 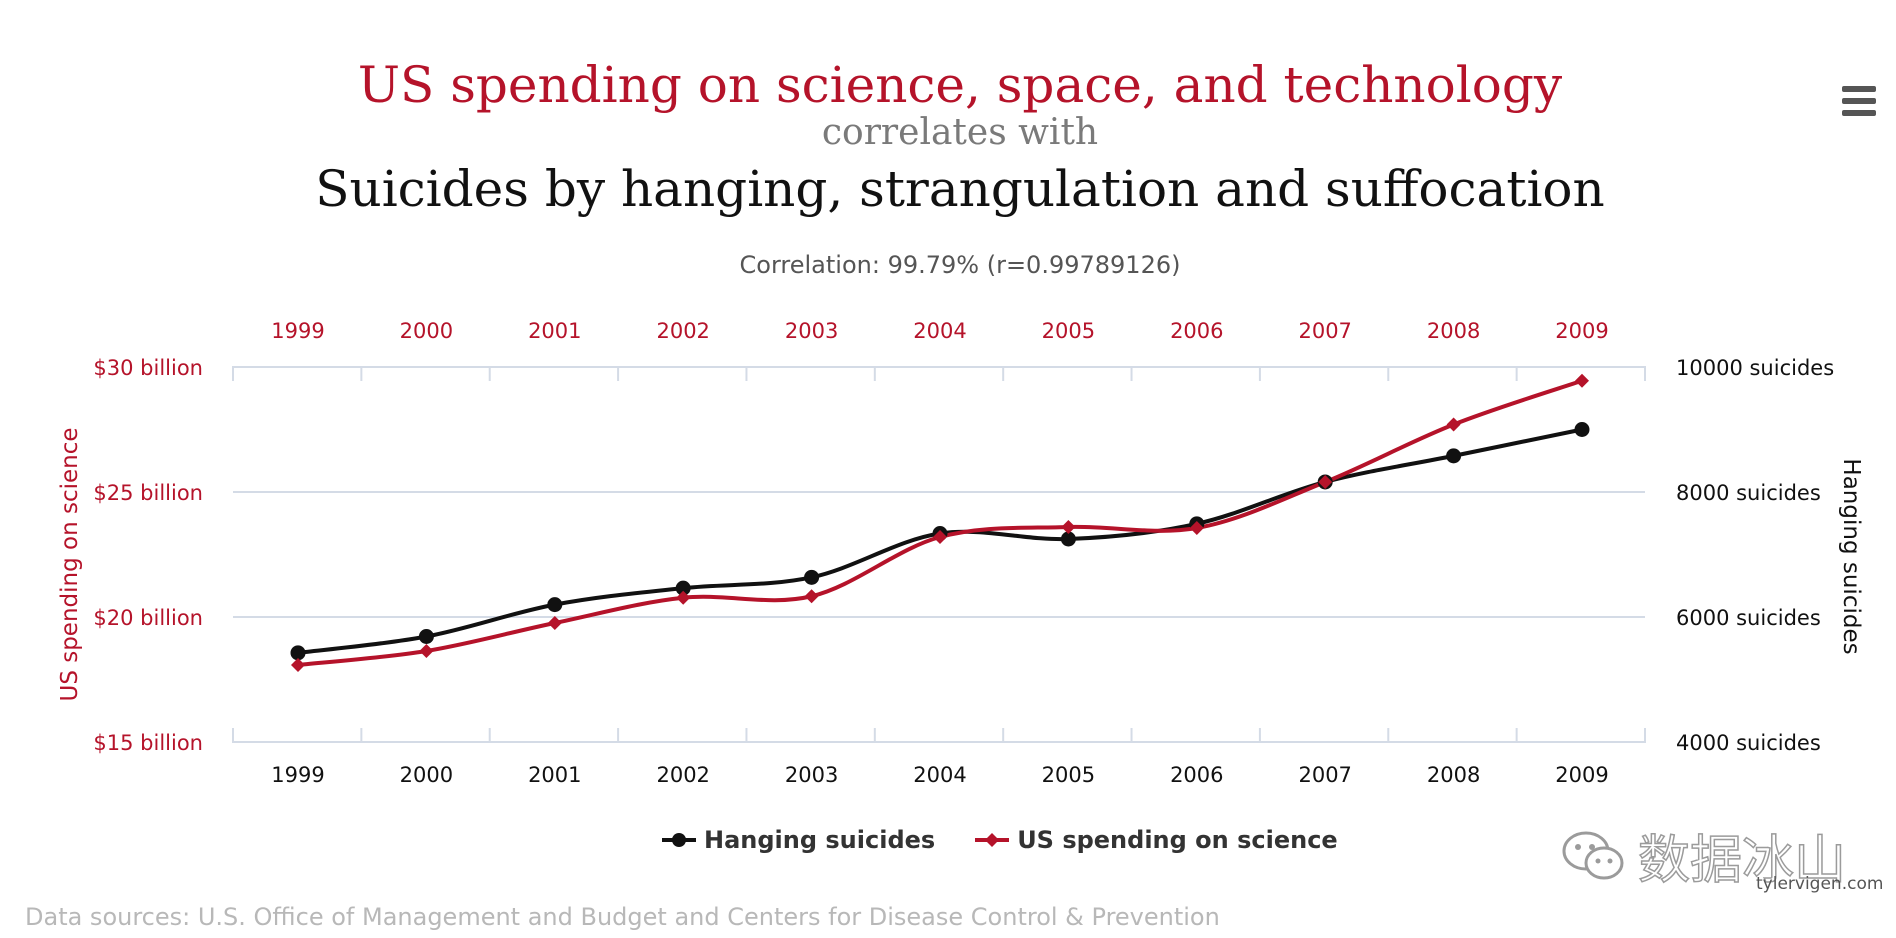 What do you see at coordinates (70, 564) in the screenshot?
I see `left-axis-title: US spending on science` at bounding box center [70, 564].